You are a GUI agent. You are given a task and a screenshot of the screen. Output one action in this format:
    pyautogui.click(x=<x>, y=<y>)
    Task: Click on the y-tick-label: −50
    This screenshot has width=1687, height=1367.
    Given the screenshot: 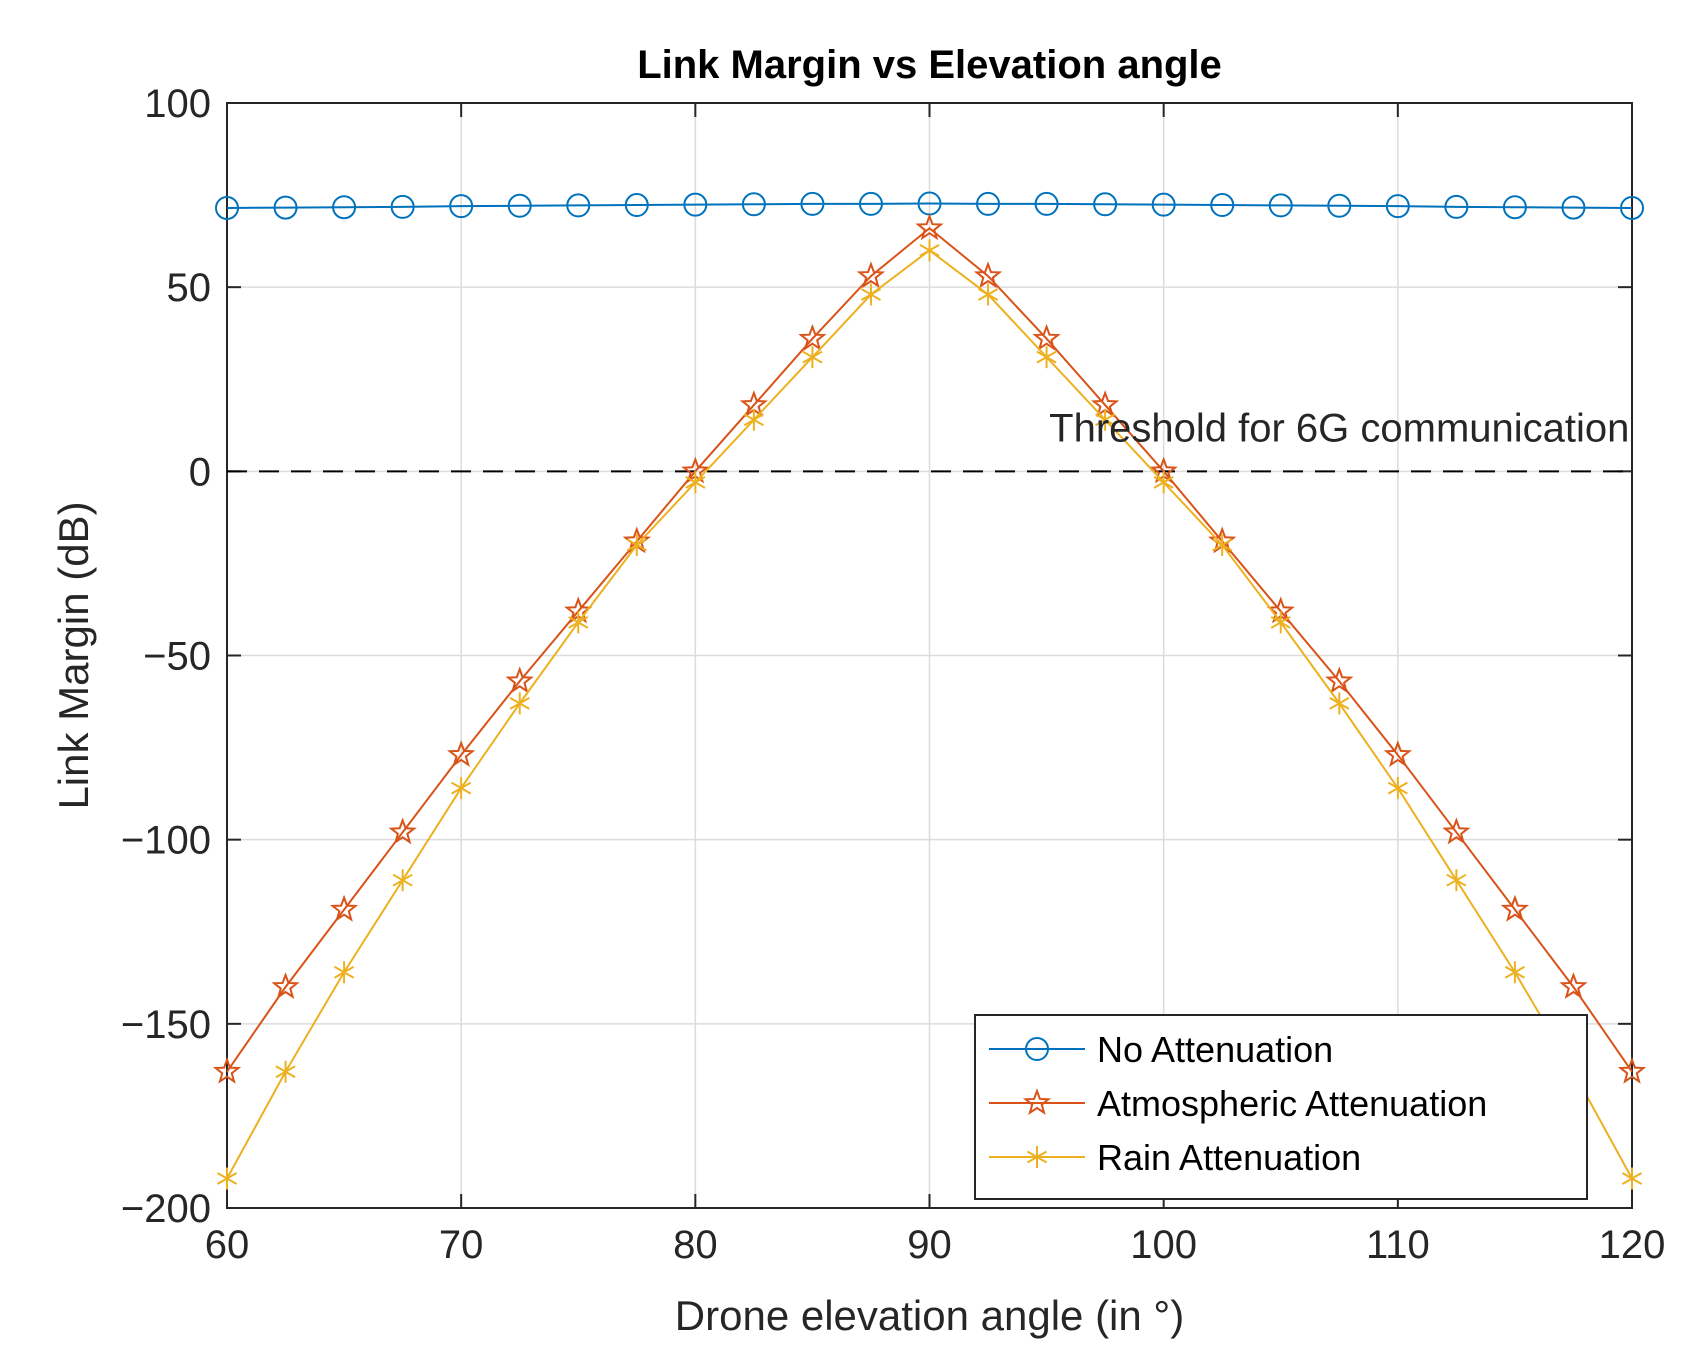 What is the action you would take?
    pyautogui.click(x=177, y=657)
    